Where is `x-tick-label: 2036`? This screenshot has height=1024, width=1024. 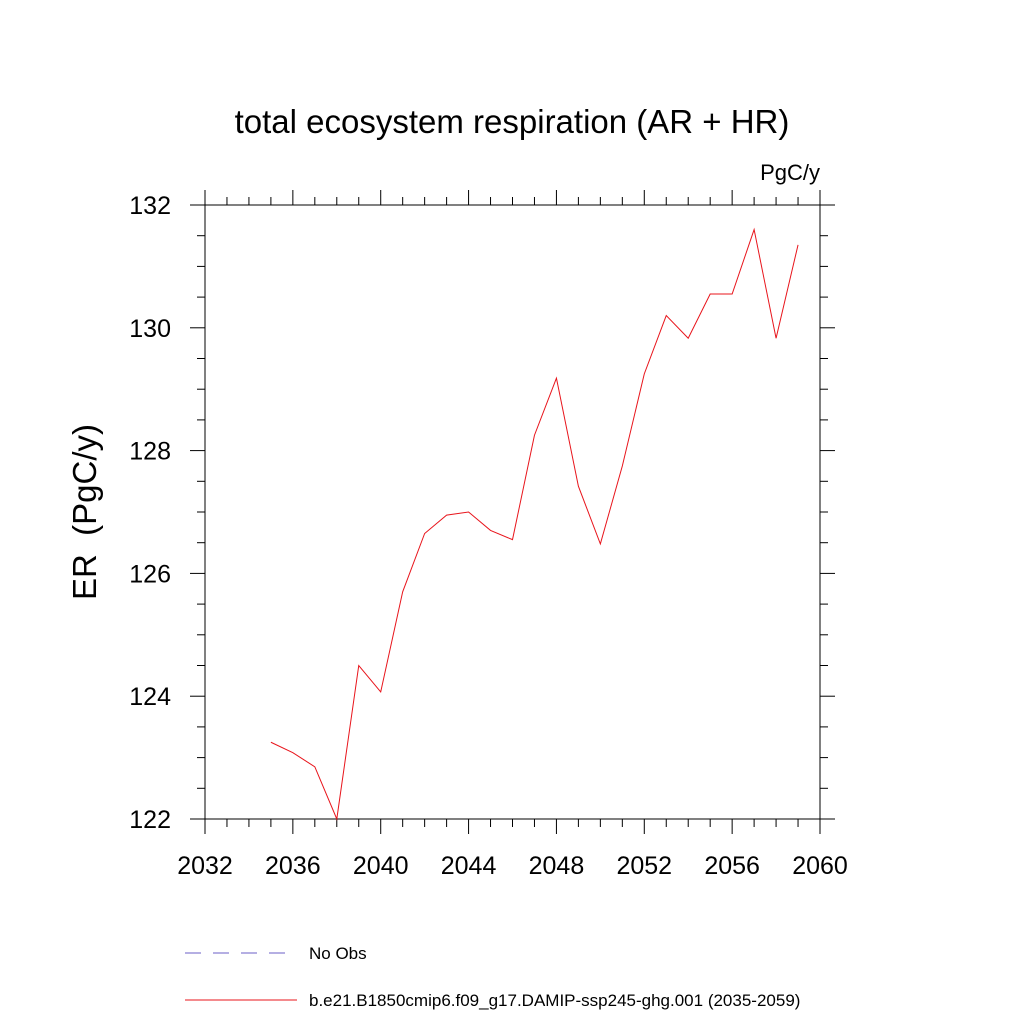 x-tick-label: 2036 is located at coordinates (293, 866).